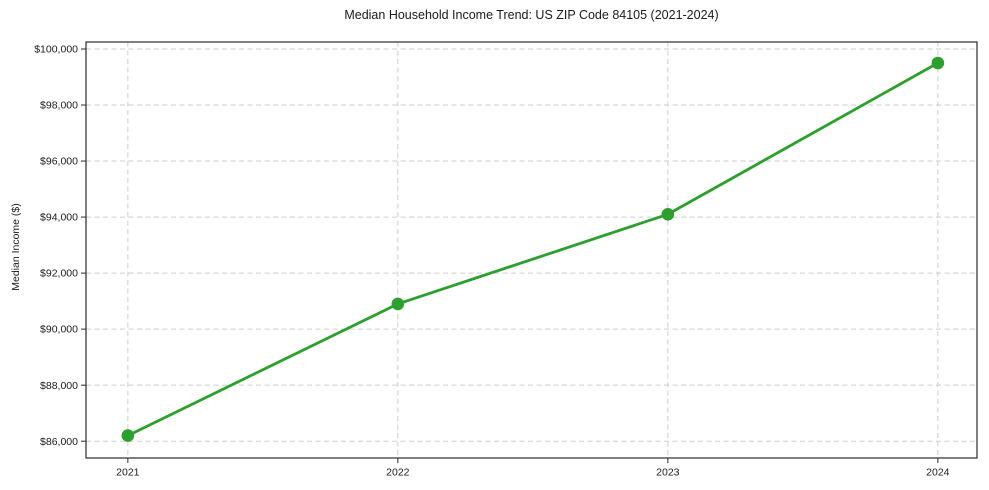 This screenshot has height=490, width=989. I want to click on y-tick-label-92000: $92,000, so click(59, 274).